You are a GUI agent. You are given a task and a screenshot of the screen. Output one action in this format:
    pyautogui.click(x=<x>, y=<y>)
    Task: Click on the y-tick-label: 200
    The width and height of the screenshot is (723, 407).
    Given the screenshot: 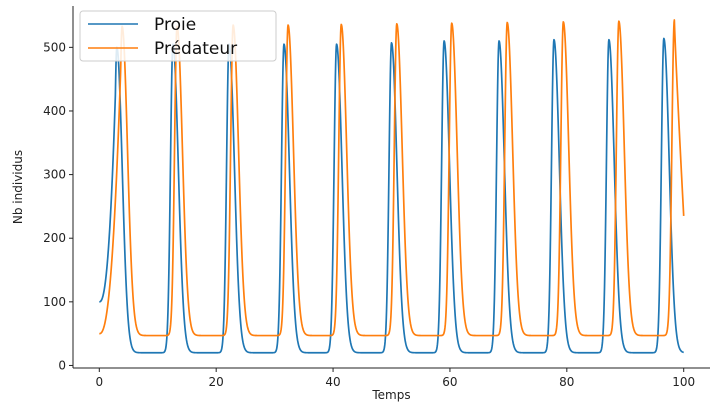 What is the action you would take?
    pyautogui.click(x=54, y=238)
    